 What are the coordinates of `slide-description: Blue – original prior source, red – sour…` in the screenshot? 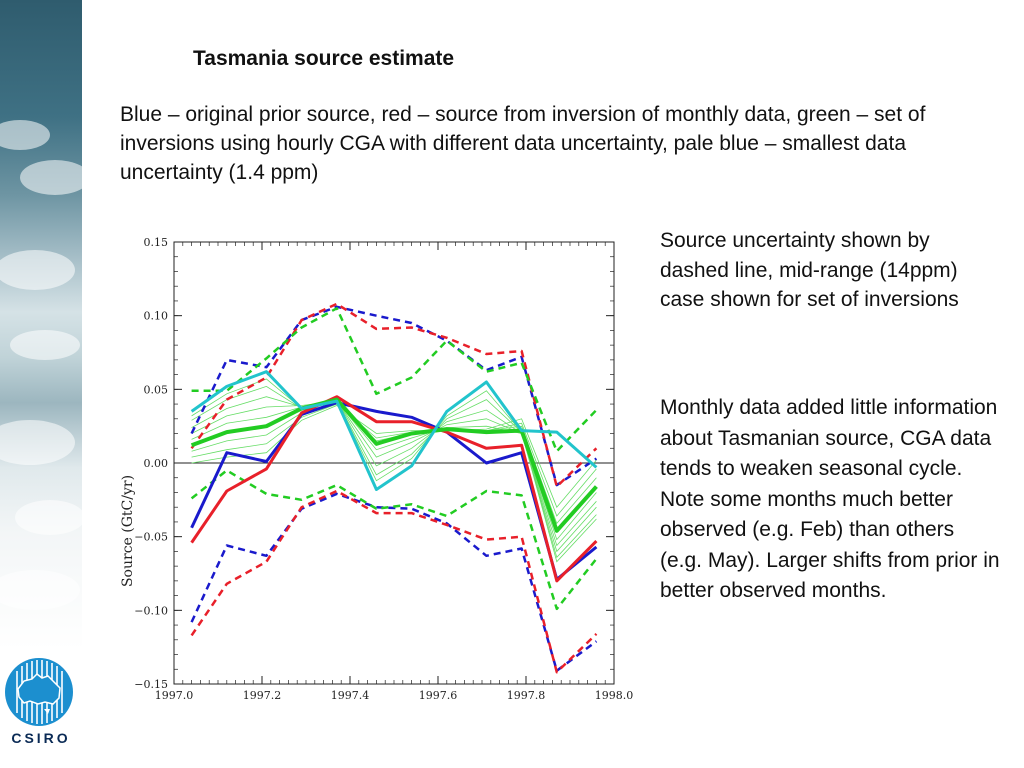 It's located at (523, 143).